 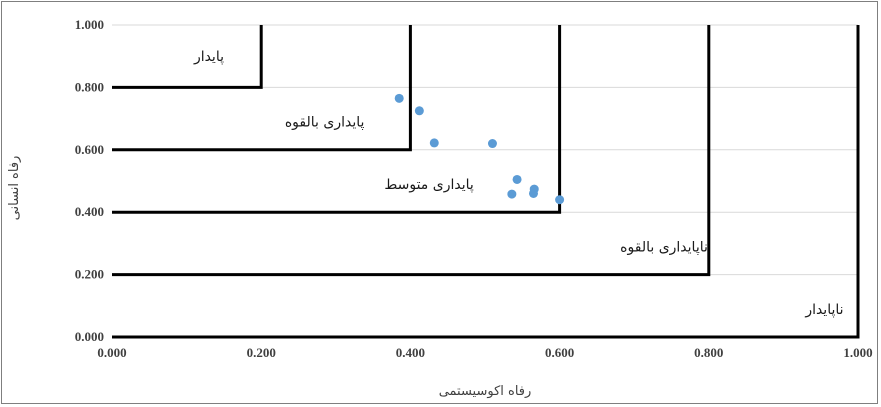 What do you see at coordinates (857, 352) in the screenshot?
I see `x-tick-label: 1.000` at bounding box center [857, 352].